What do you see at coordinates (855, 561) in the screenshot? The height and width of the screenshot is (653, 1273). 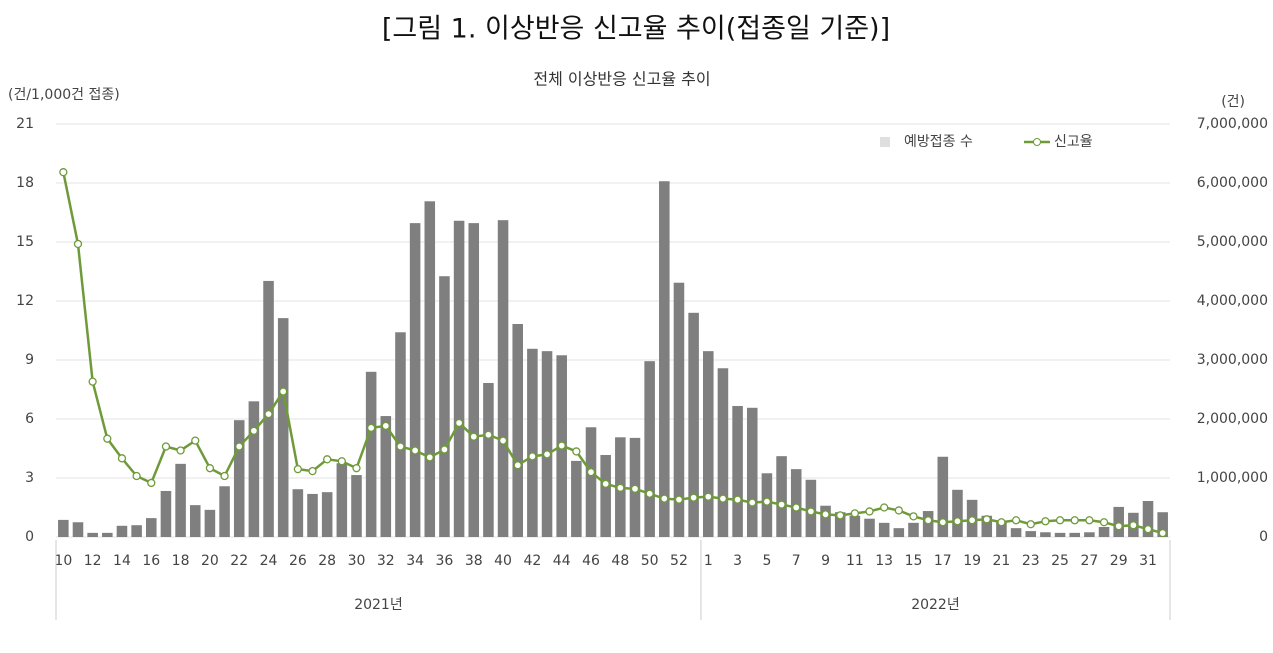 I see `x-tick-label: 11` at bounding box center [855, 561].